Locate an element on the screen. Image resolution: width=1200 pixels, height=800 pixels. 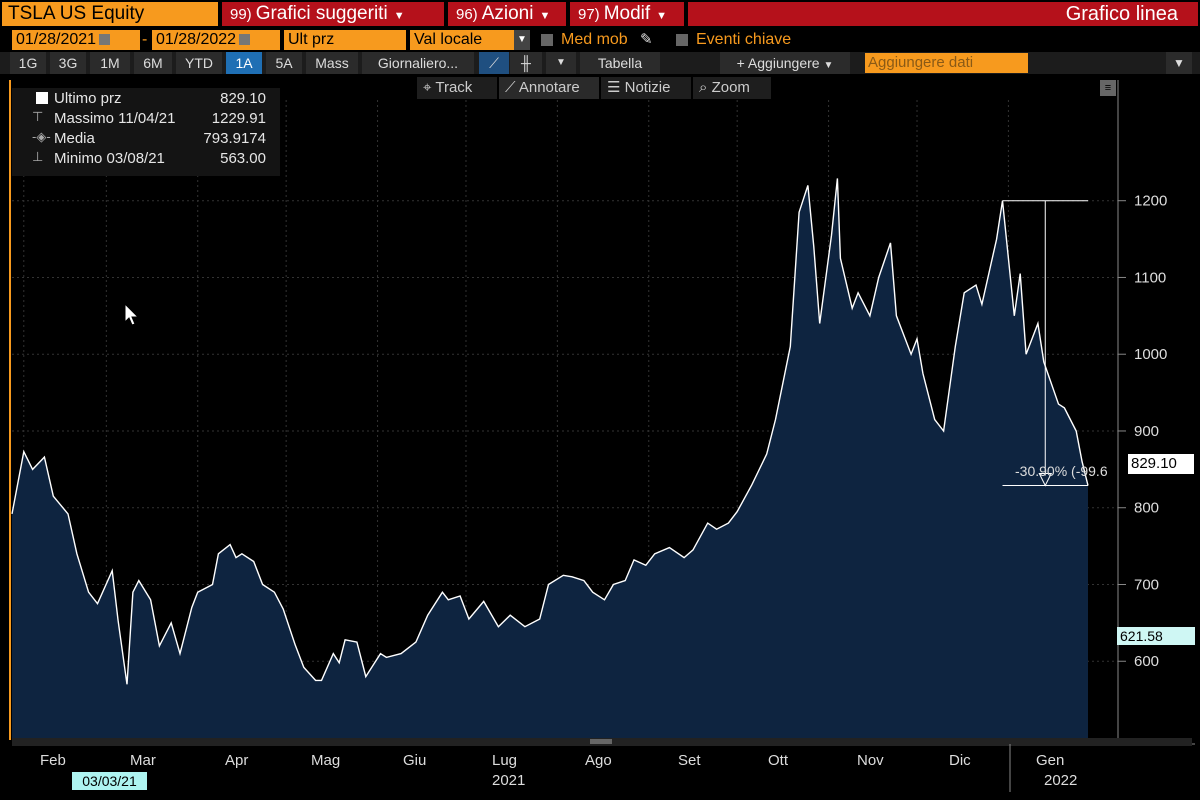
annotation-arrowhead is located at coordinates (1045, 479).